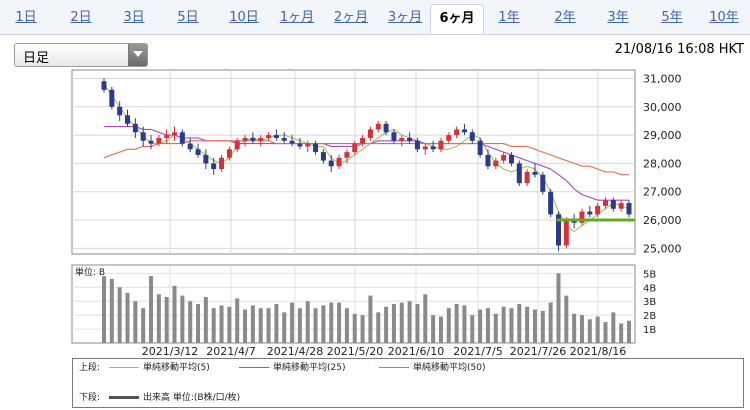 This screenshot has width=750, height=410. I want to click on interval-select-value: 日足, so click(36, 58).